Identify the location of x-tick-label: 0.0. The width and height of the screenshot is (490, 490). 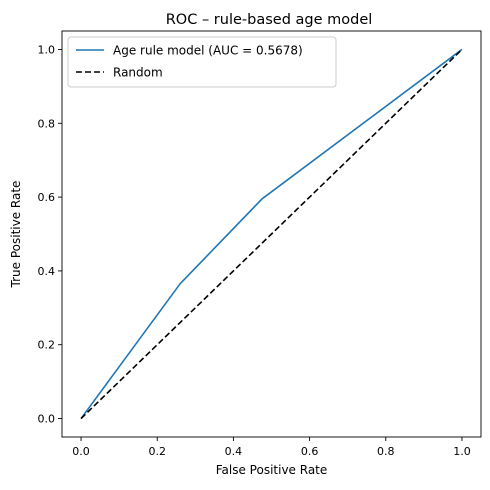
(81, 451).